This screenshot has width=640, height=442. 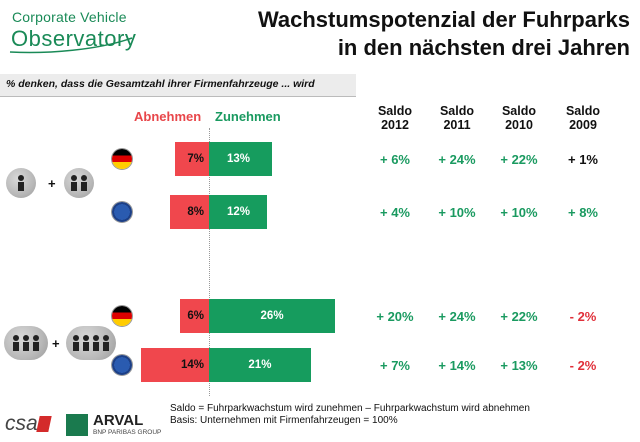 What do you see at coordinates (457, 125) in the screenshot?
I see `saldo-year: 2011` at bounding box center [457, 125].